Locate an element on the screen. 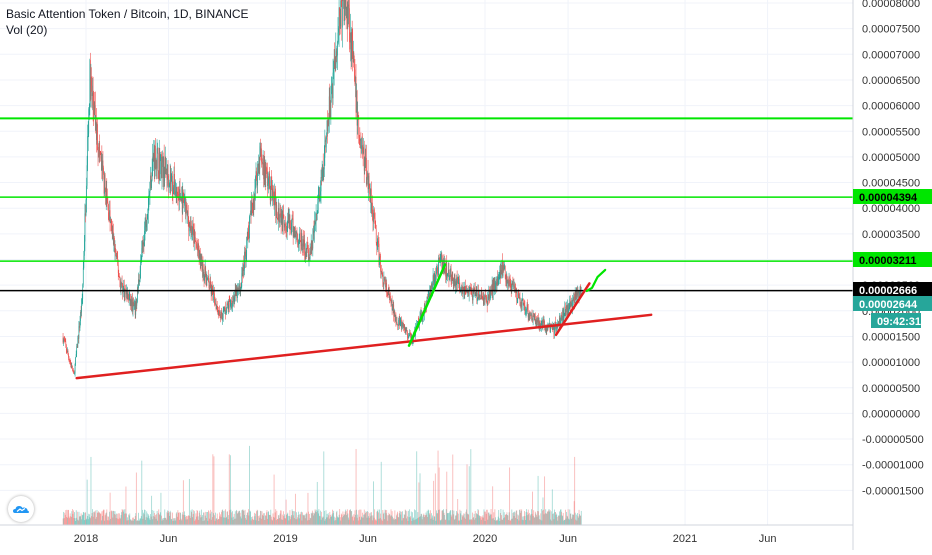 The height and width of the screenshot is (555, 932). volume-bars is located at coordinates (322, 485).